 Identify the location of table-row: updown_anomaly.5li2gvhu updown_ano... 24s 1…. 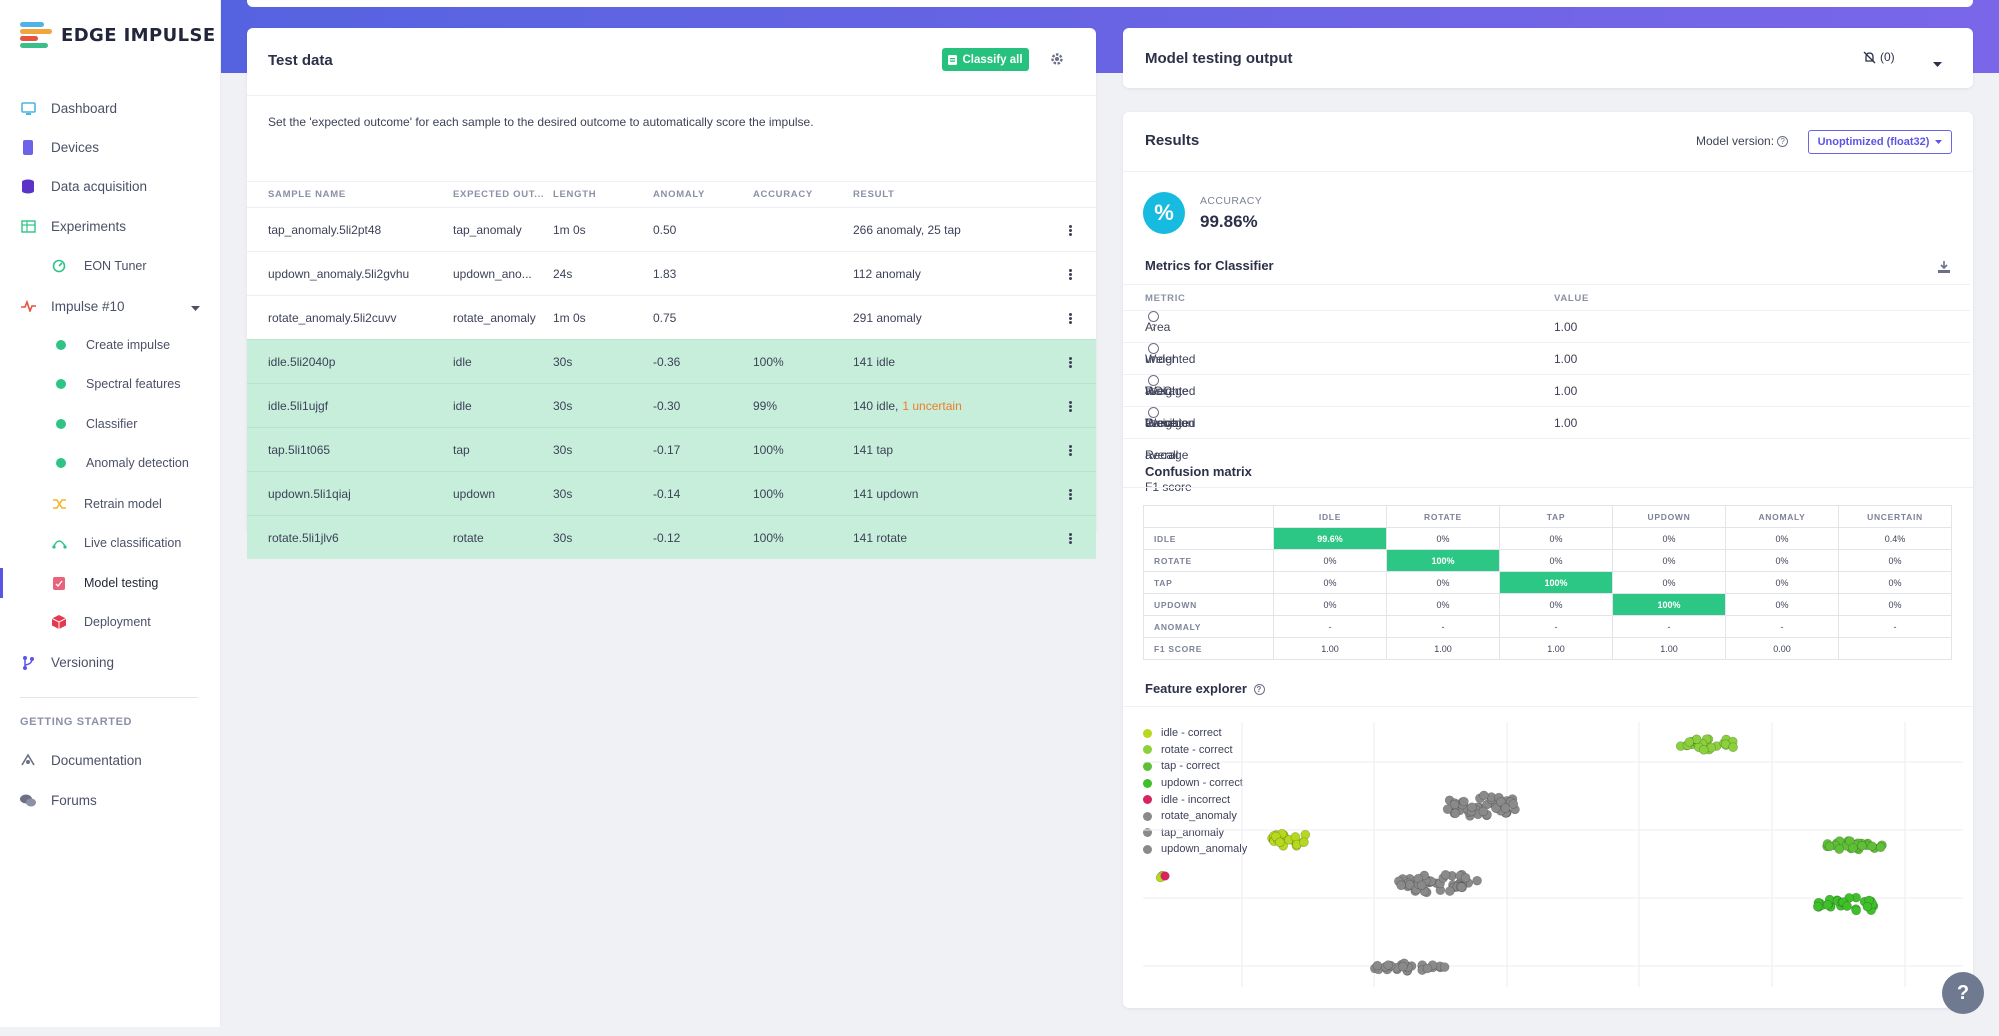
(671, 273).